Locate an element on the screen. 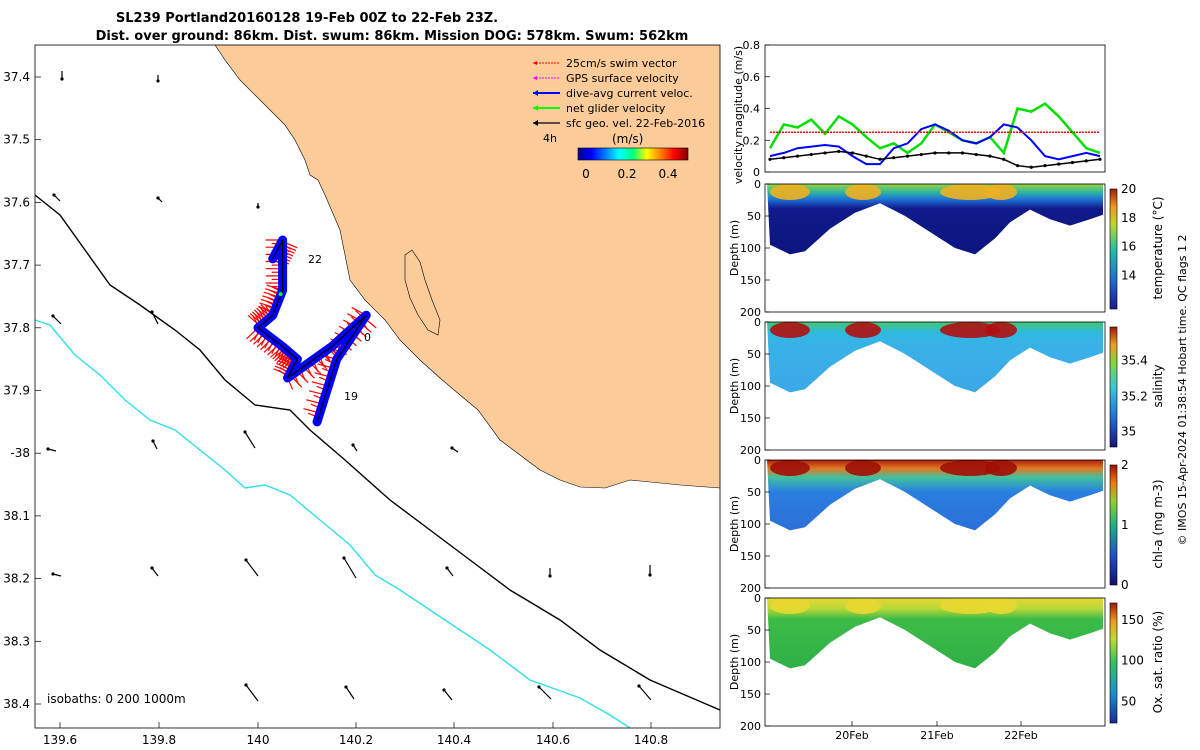 This screenshot has width=1200, height=750. map-ytick-label: -38 is located at coordinates (20, 453).